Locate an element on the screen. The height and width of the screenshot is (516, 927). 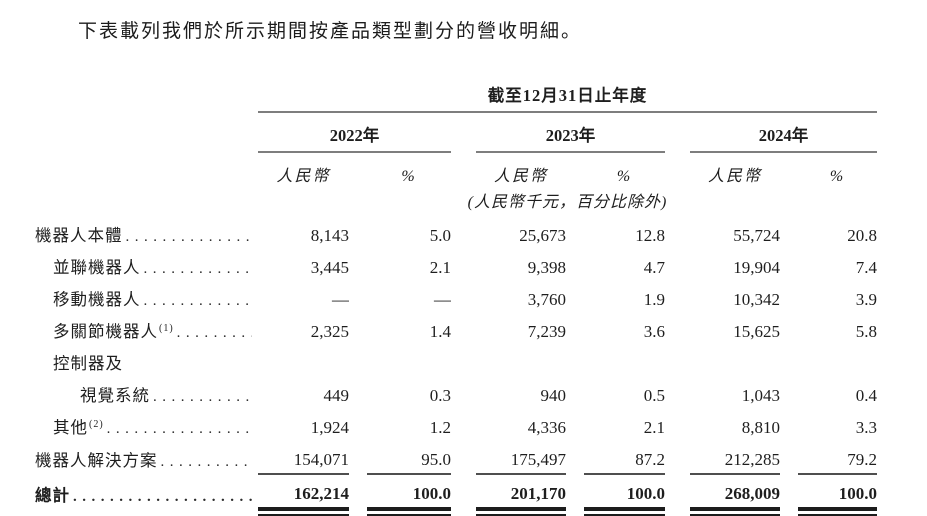
row-label-text: 移動機器人 is located at coordinates (97, 299).